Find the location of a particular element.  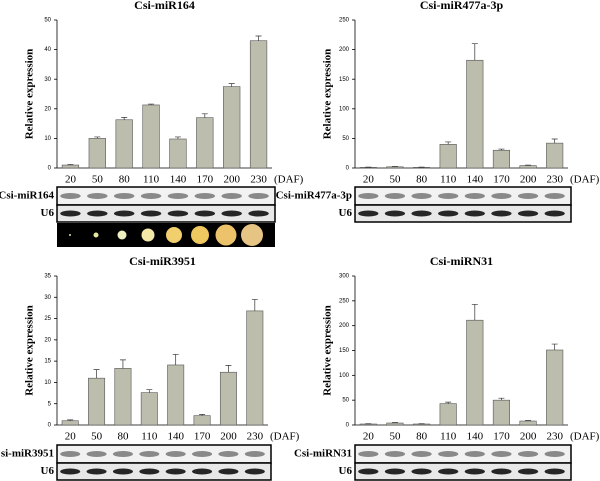

y-tick-label: 20 is located at coordinates (47, 340).